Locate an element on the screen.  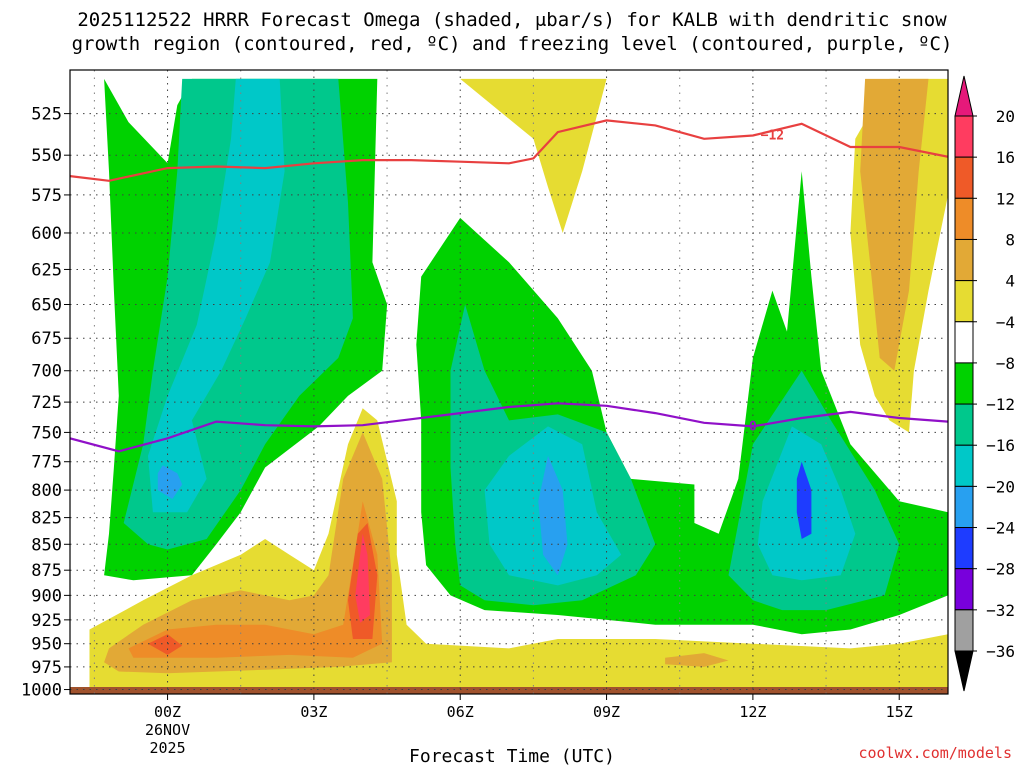
surface-band is located at coordinates (509, 690).